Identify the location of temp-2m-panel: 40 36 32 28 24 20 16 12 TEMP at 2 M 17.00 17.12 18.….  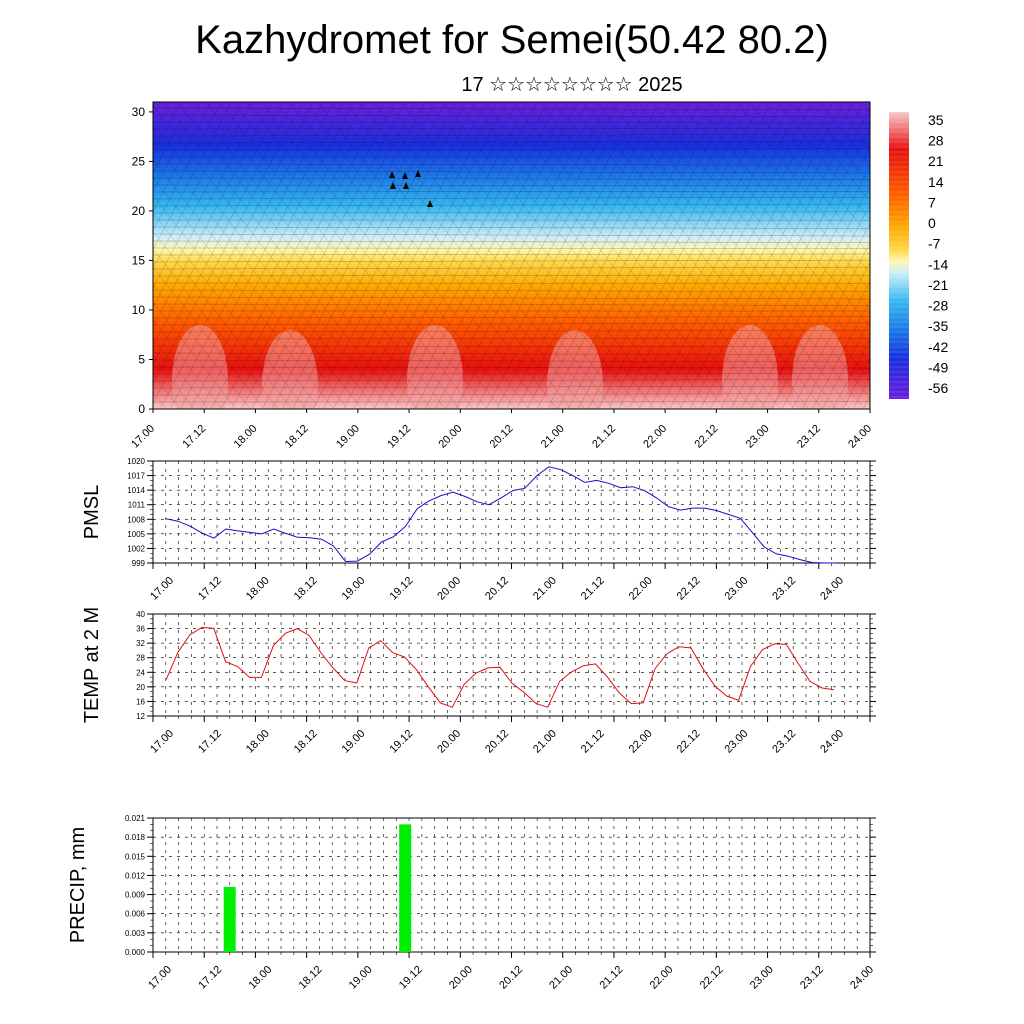
(478, 681).